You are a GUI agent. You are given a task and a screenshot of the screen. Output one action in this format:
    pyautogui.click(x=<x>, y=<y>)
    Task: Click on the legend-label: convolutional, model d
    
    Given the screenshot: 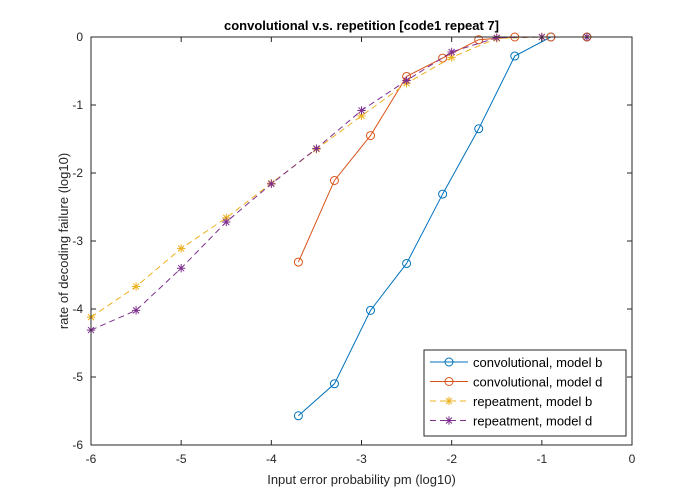 What is the action you would take?
    pyautogui.click(x=537, y=382)
    